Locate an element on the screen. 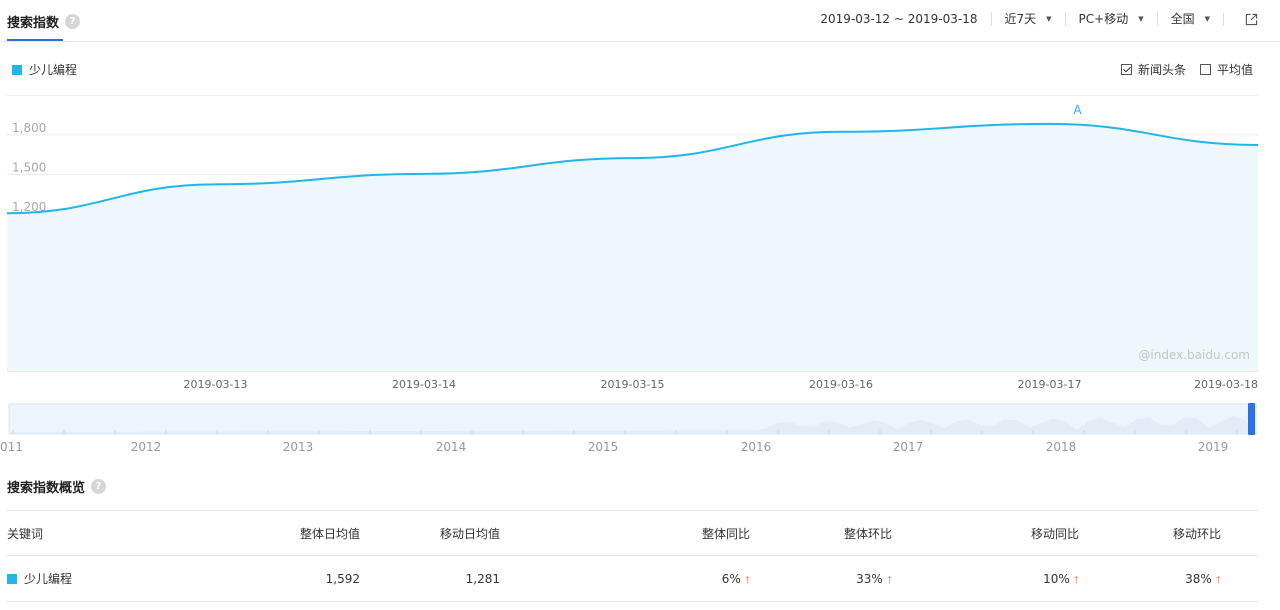 This screenshot has width=1280, height=610. row-keyword-text: 少儿编程 is located at coordinates (48, 579).